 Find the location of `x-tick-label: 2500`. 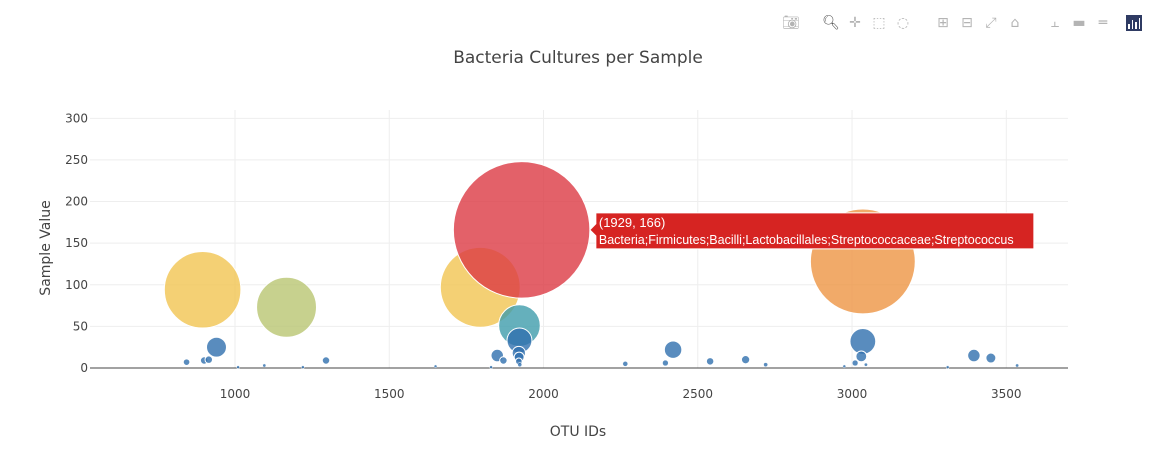

x-tick-label: 2500 is located at coordinates (698, 394).